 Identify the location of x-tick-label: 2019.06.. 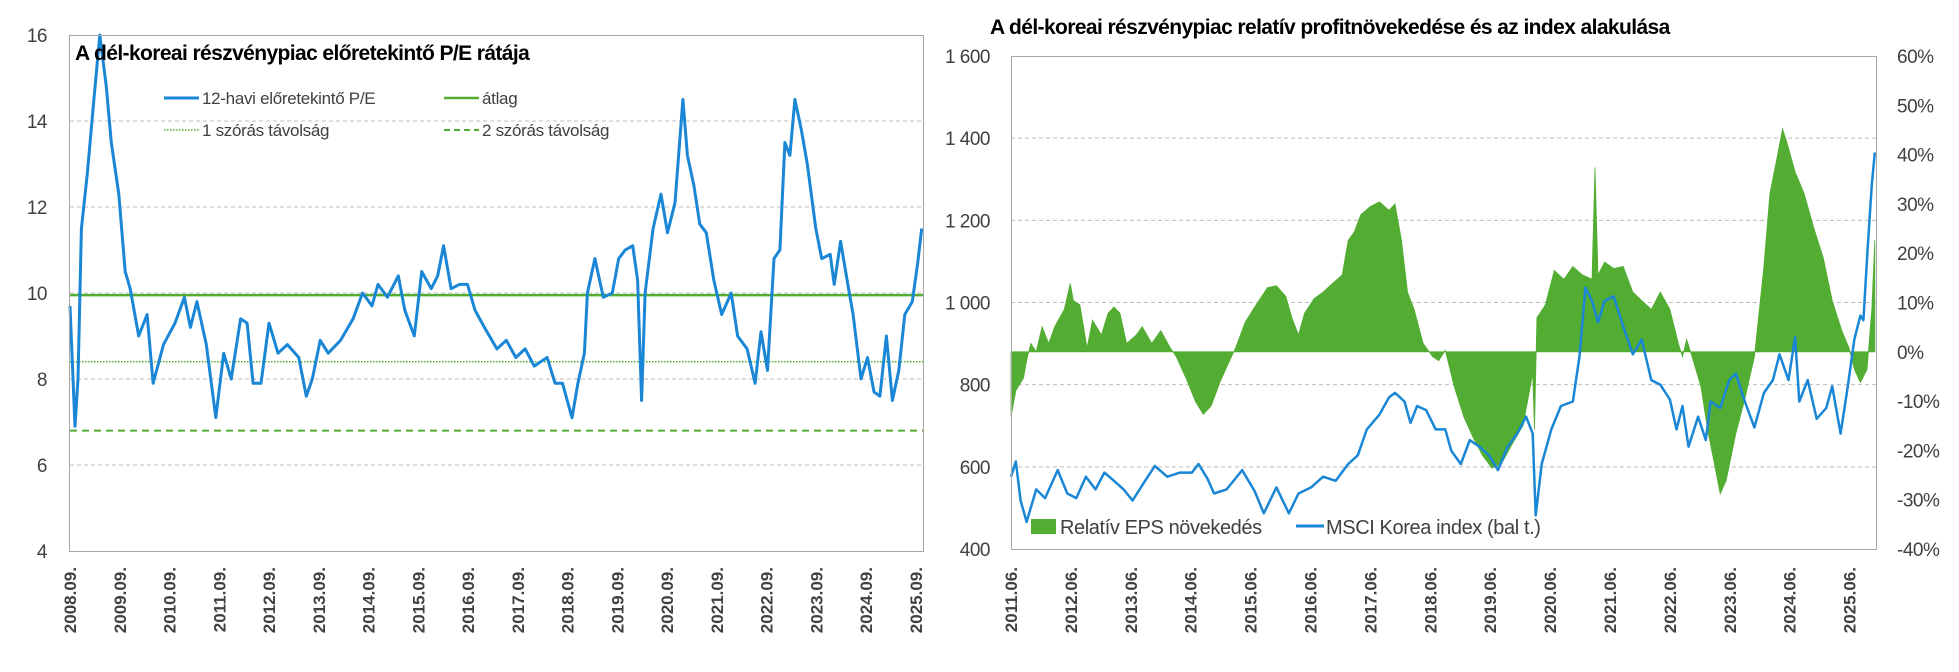
(1490, 600).